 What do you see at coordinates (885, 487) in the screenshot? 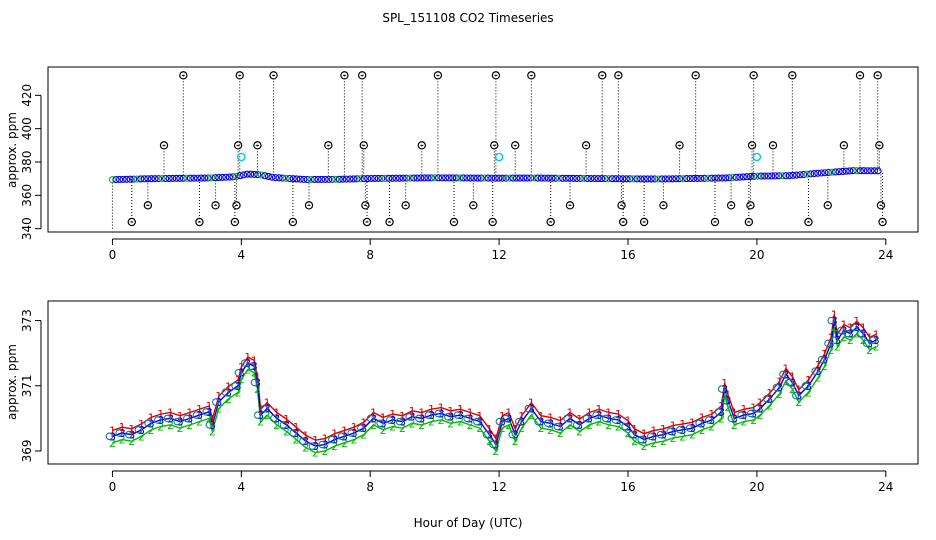
I see `x-tick-label: 24` at bounding box center [885, 487].